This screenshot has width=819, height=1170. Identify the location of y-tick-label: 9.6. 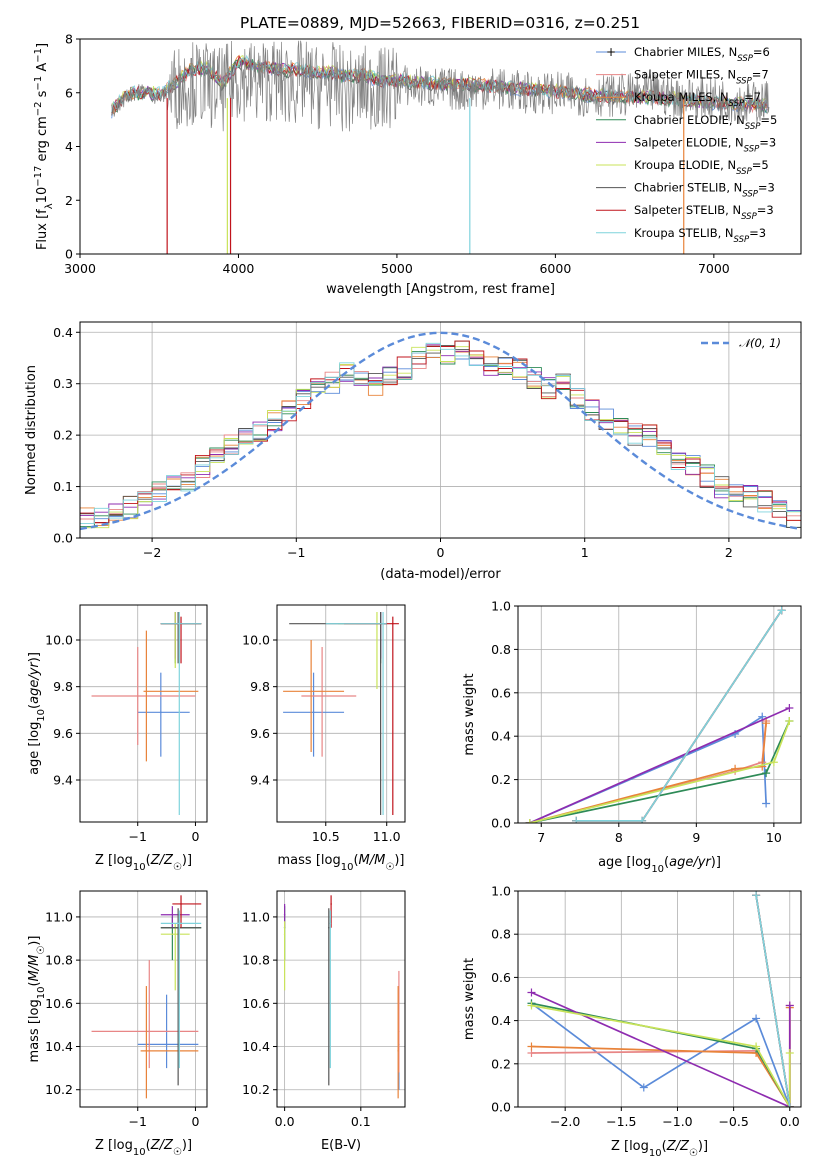
(260, 733).